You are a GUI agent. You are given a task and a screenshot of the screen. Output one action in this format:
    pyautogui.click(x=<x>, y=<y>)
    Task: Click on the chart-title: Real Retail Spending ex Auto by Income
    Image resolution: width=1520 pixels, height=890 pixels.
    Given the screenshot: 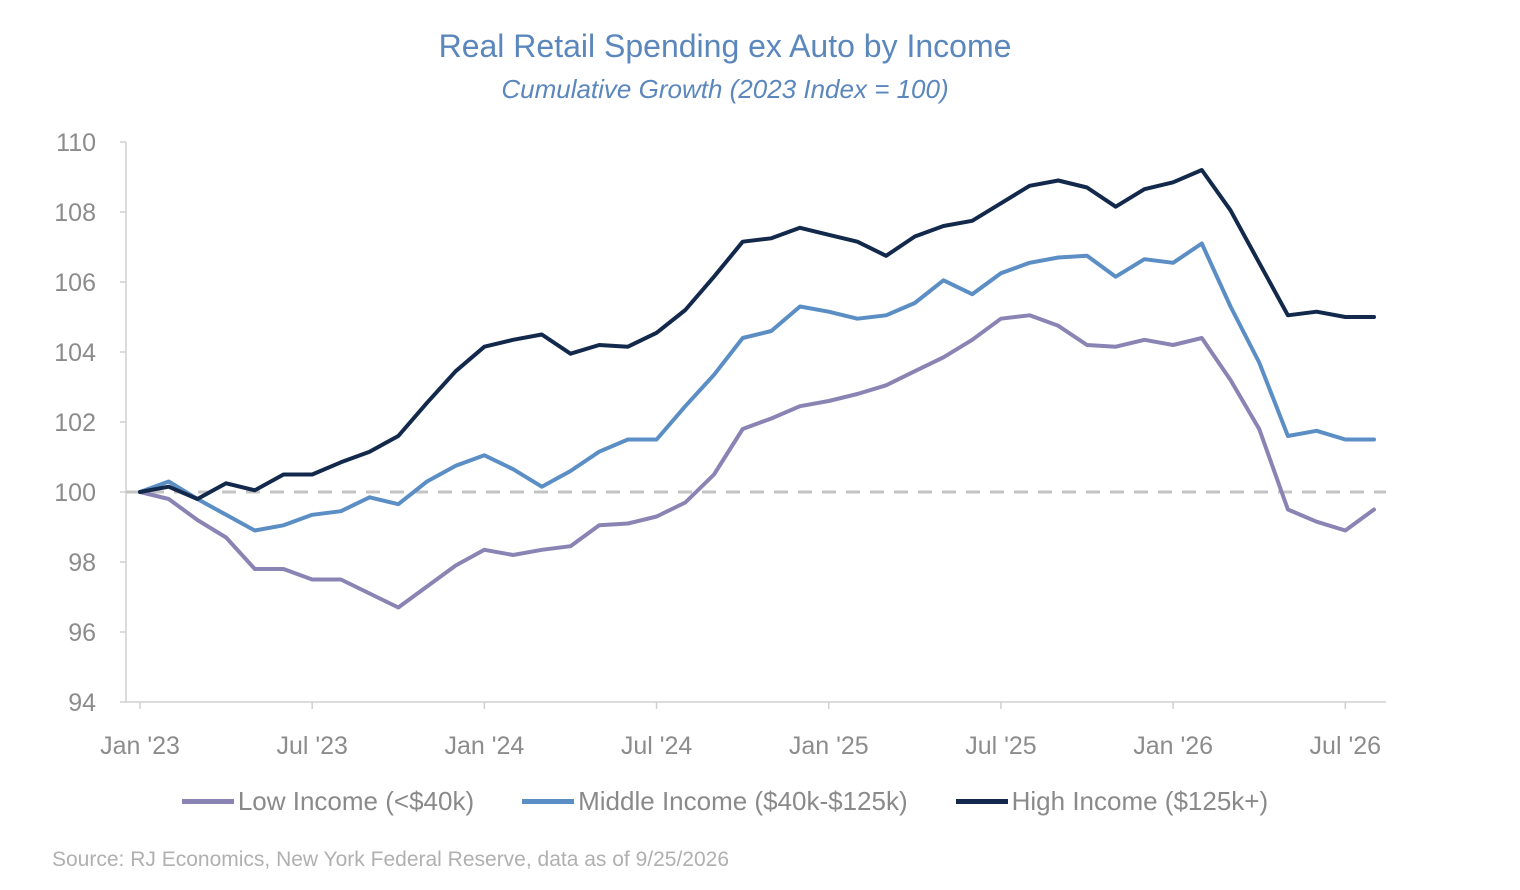 What is the action you would take?
    pyautogui.click(x=725, y=46)
    